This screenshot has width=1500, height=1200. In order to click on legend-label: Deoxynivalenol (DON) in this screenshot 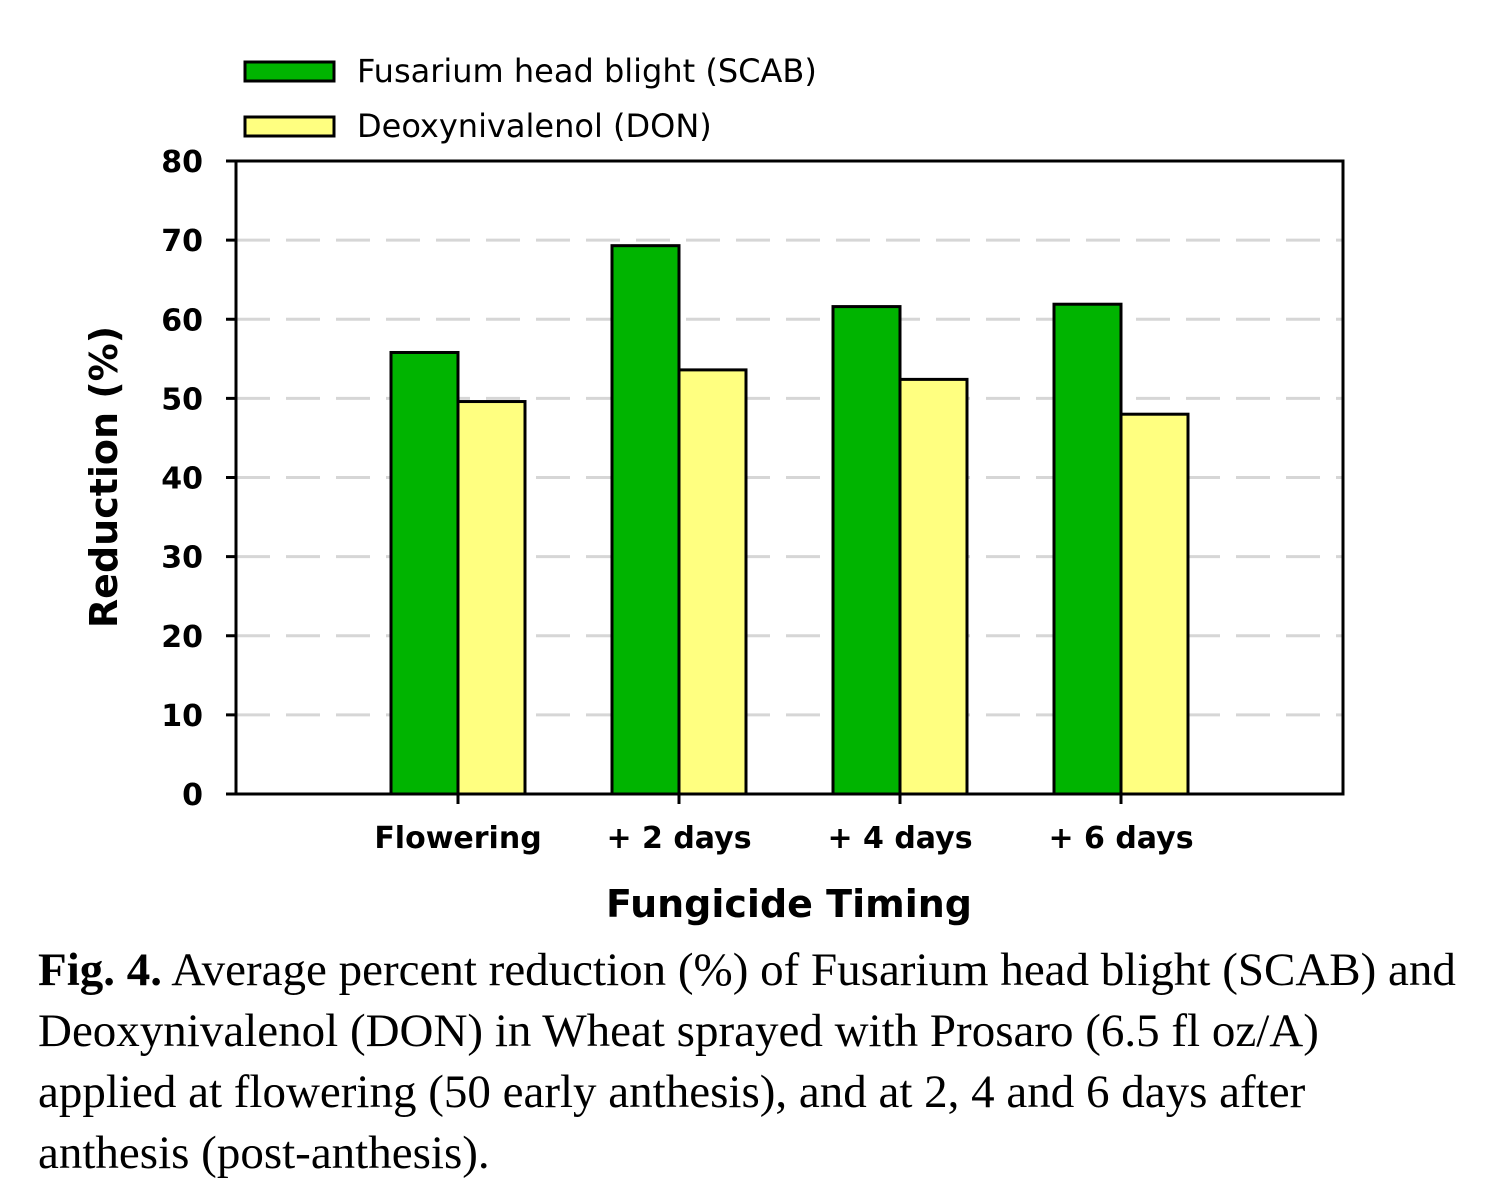, I will do `click(534, 126)`.